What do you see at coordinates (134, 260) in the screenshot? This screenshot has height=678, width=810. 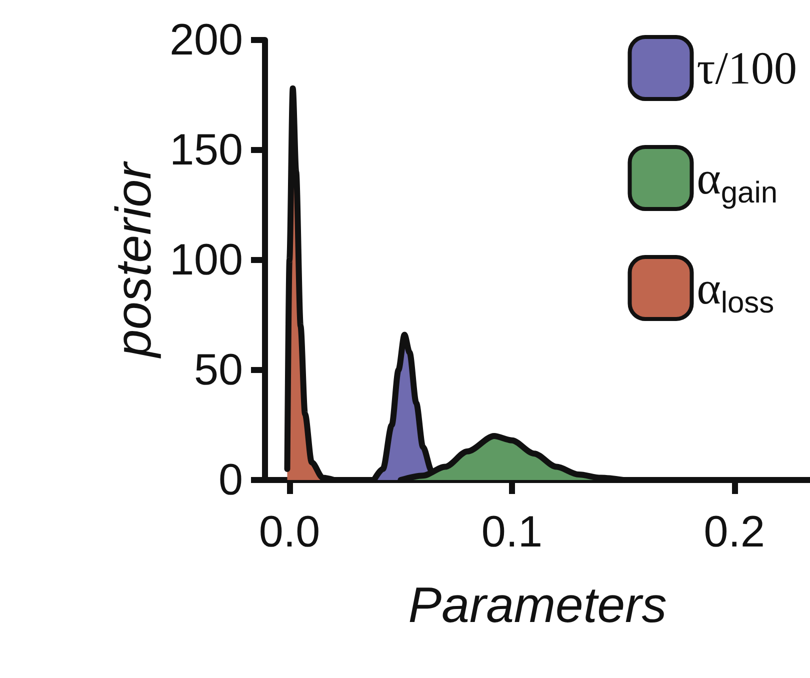 I see `y-axis-title: posterior` at bounding box center [134, 260].